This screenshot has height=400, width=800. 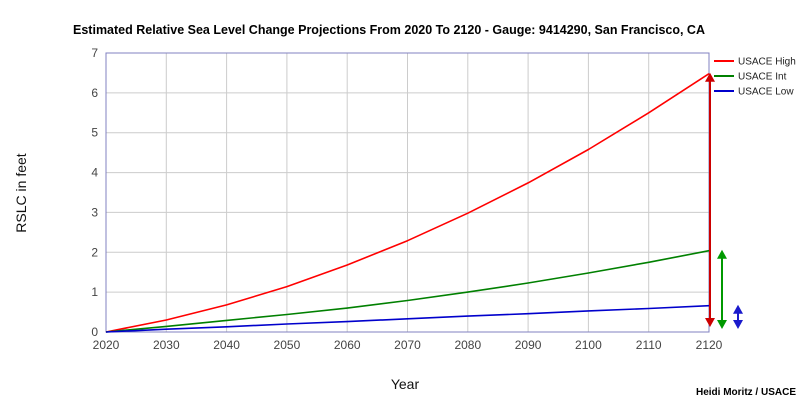 I want to click on legend: USACE High USACE Int USACE Low, so click(x=755, y=77).